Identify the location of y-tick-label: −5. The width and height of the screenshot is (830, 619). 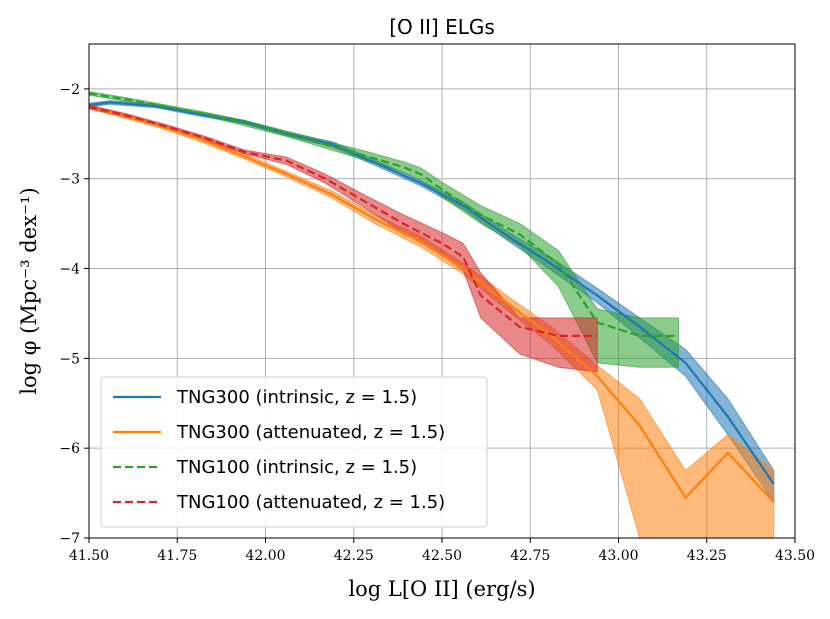
(69, 359).